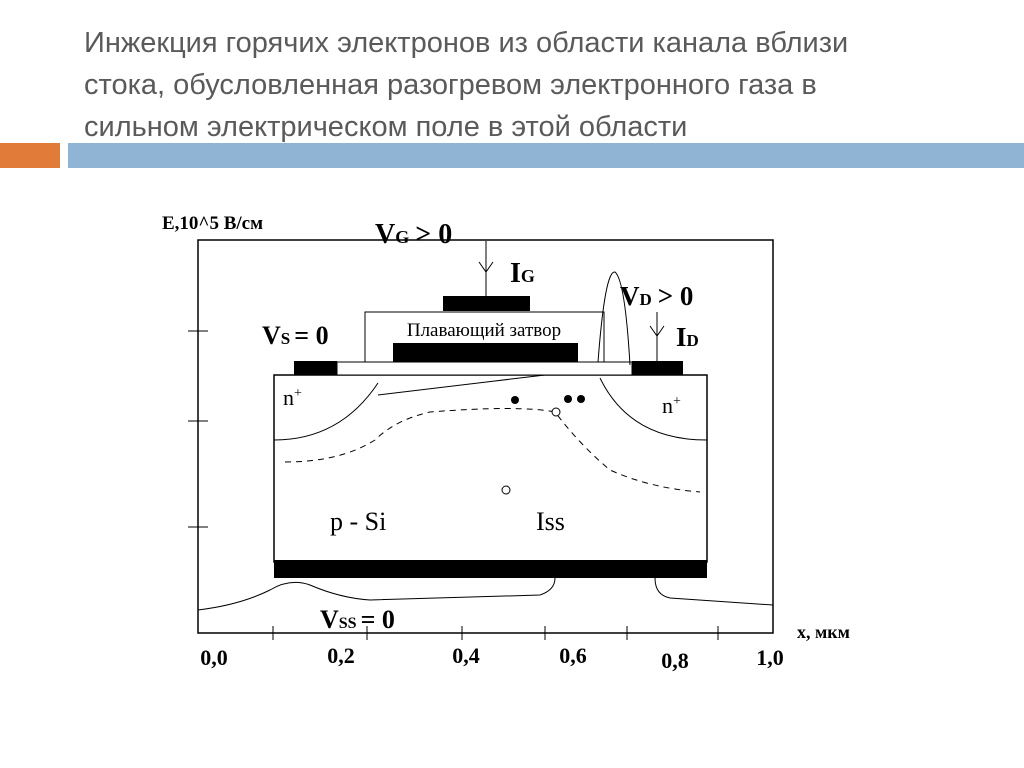 The image size is (1024, 768). Describe the element at coordinates (358, 521) in the screenshot. I see `substrate-label: p - Si` at that location.